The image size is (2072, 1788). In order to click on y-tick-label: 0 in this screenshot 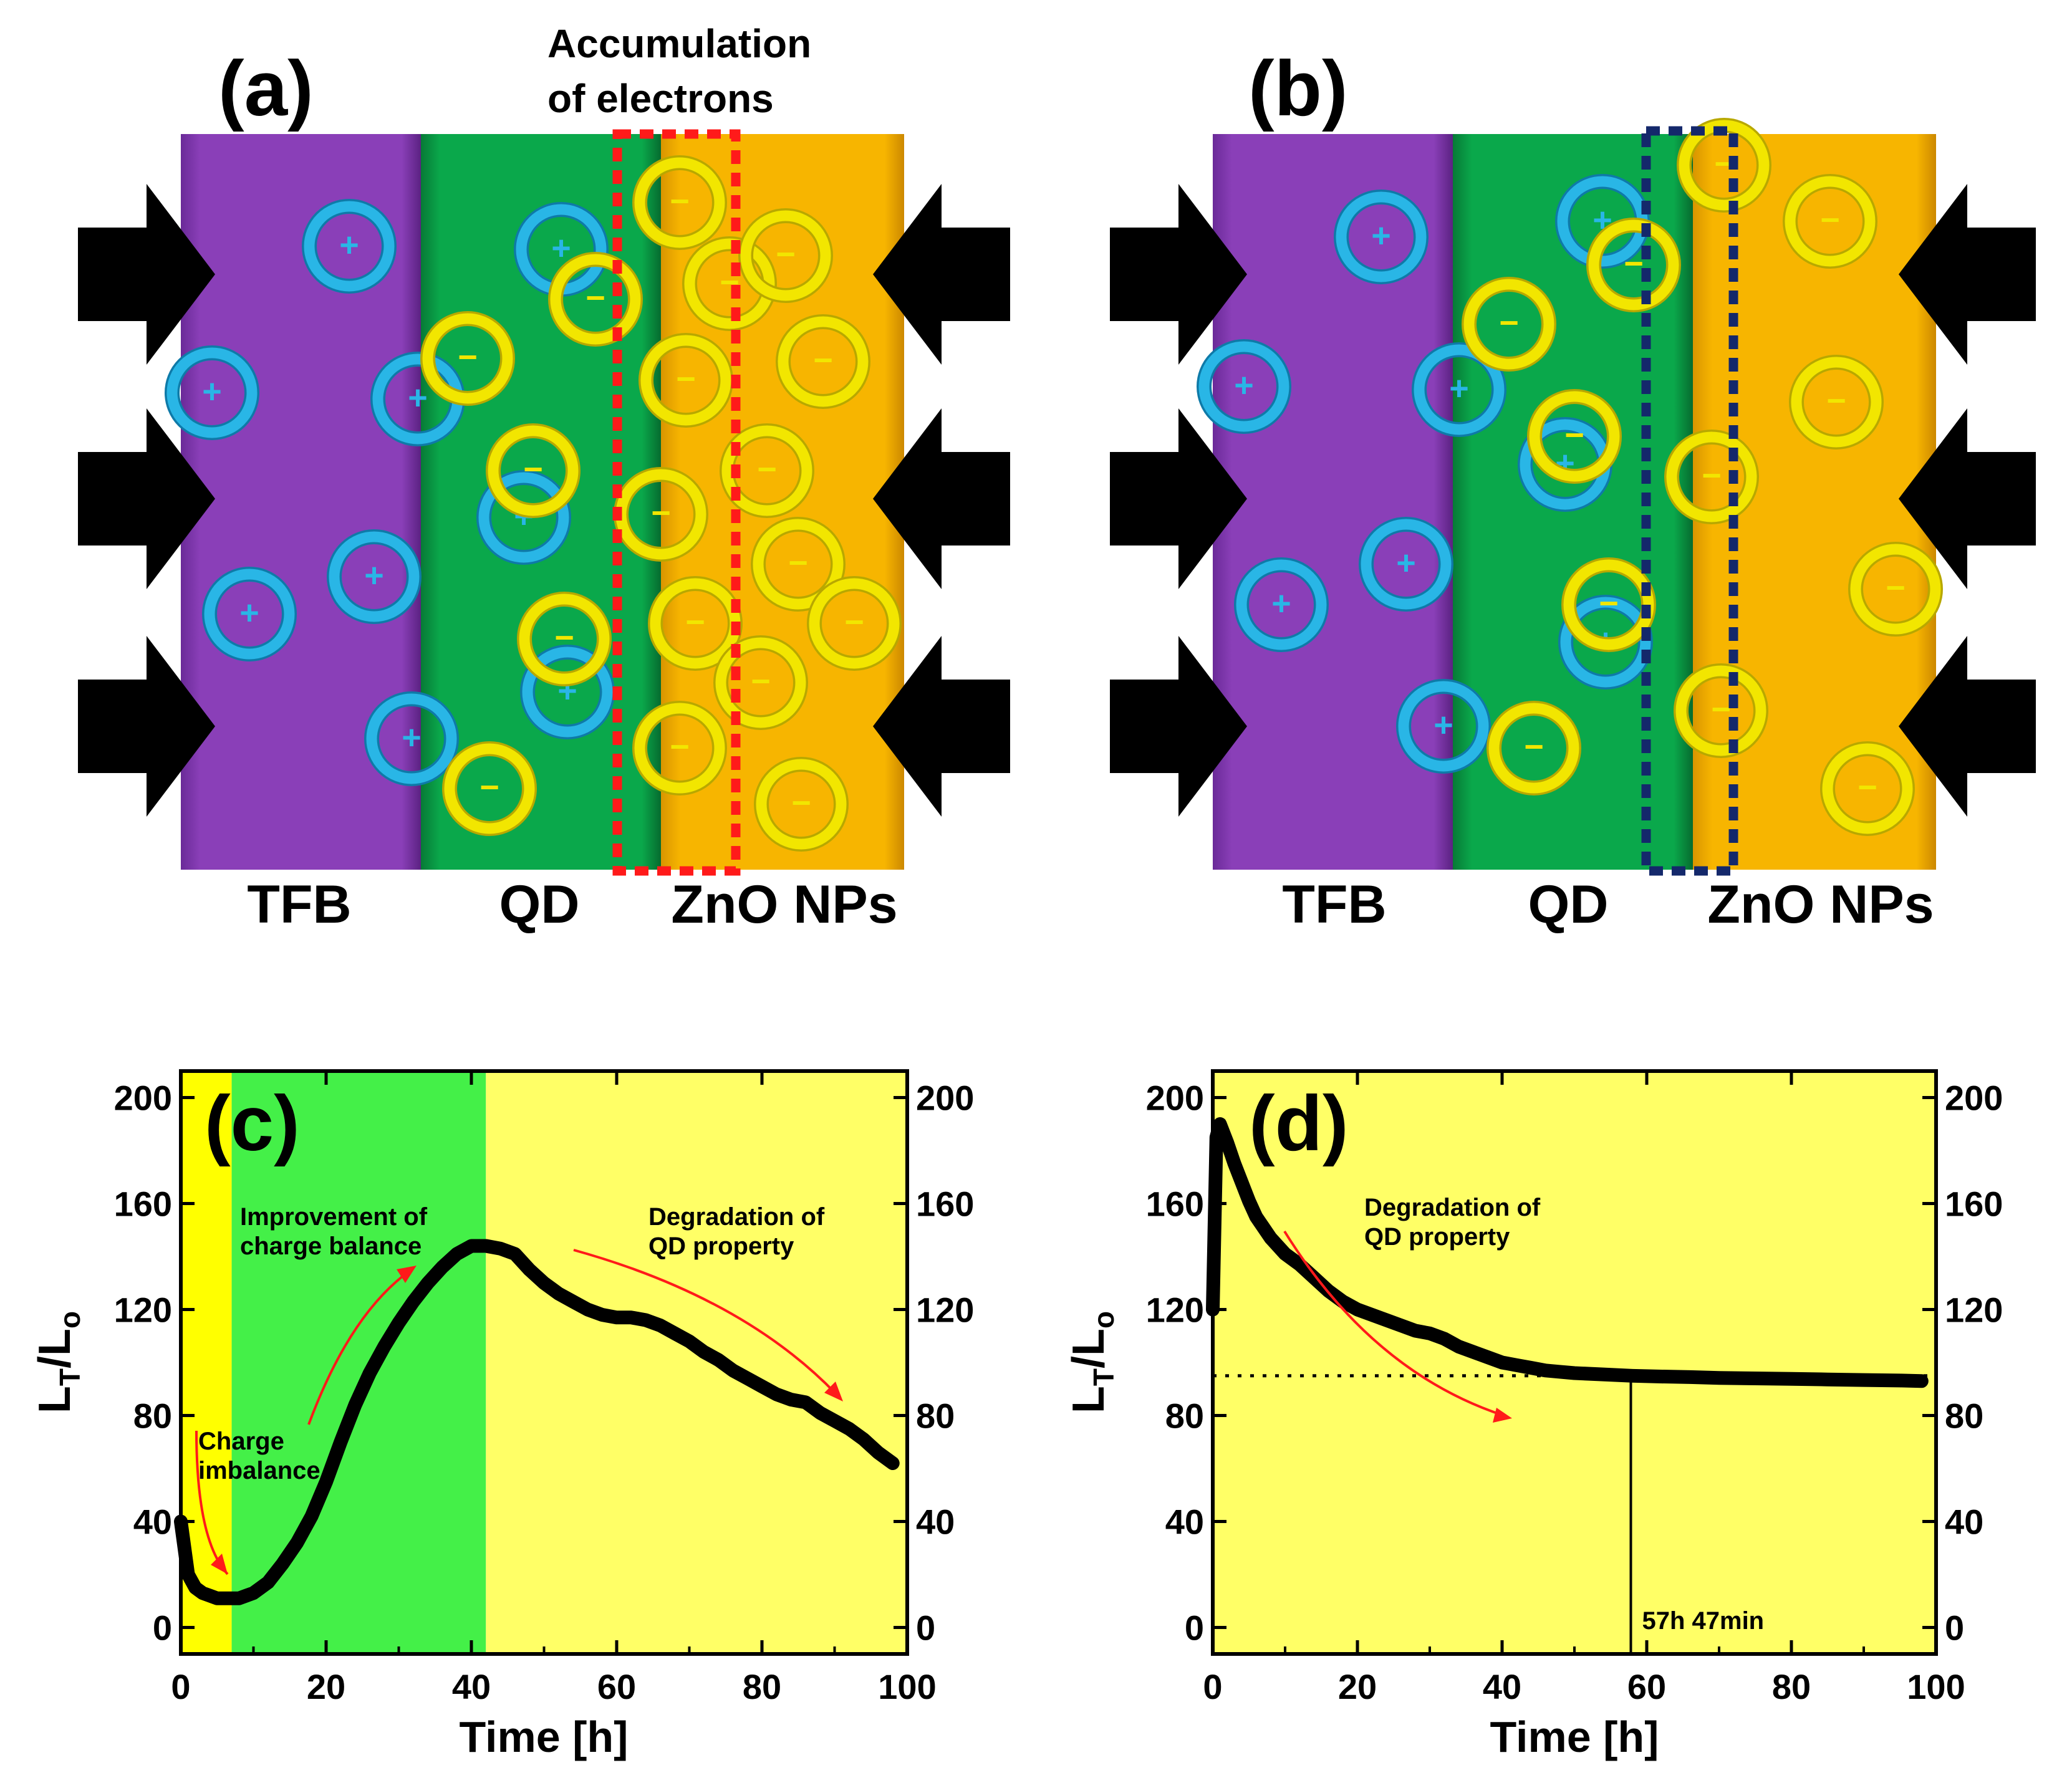, I will do `click(1194, 1628)`.